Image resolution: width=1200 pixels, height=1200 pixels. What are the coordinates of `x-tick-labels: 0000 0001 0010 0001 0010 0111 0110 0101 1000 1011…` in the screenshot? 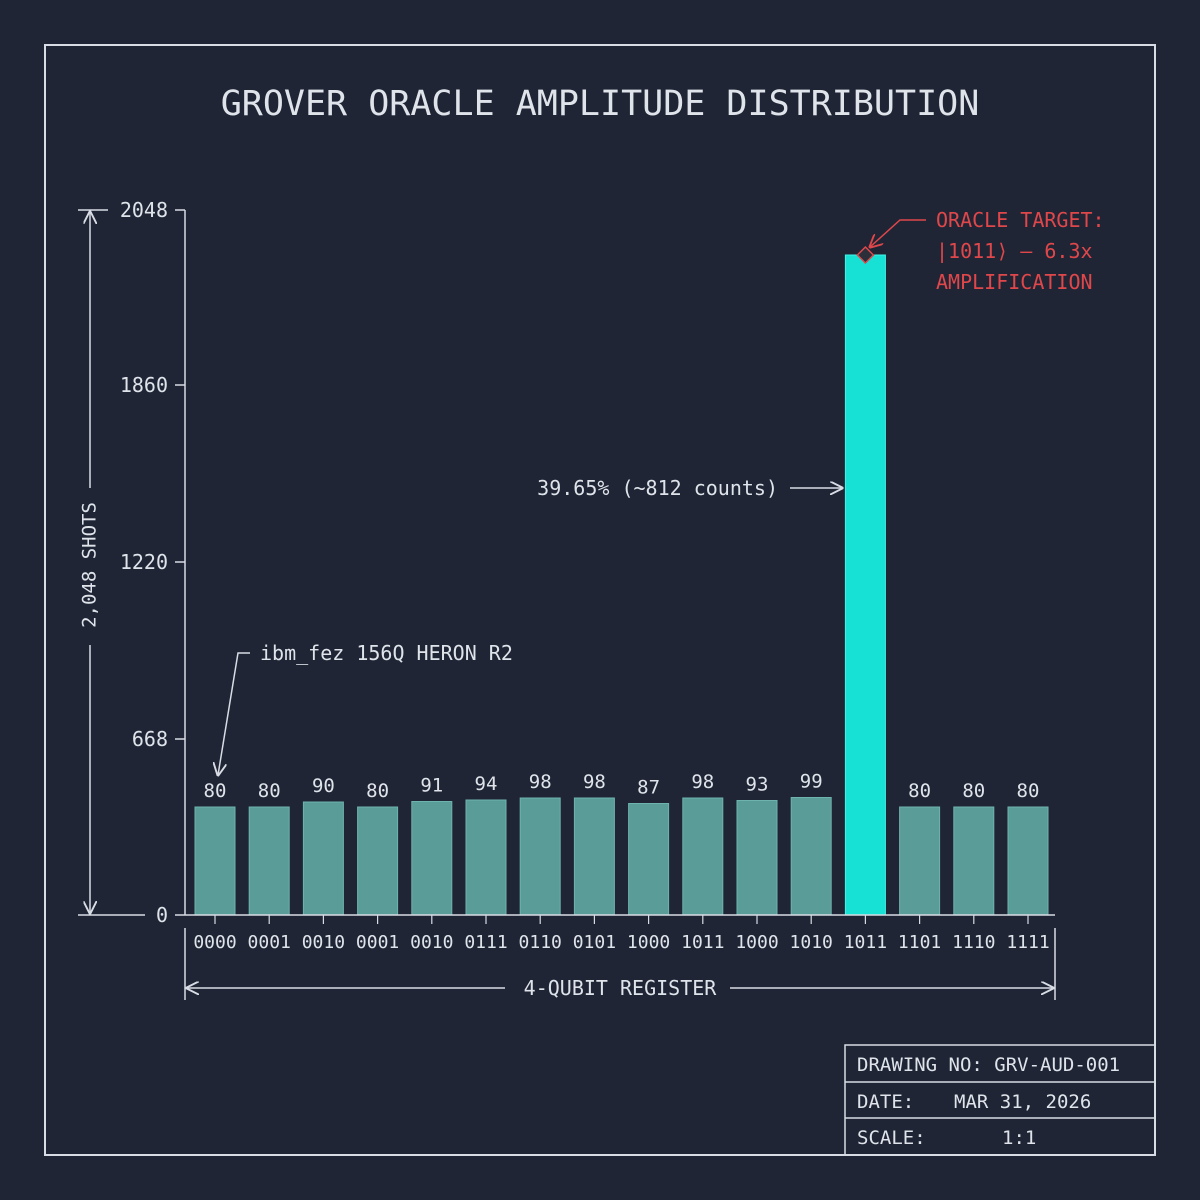 It's located at (621, 942).